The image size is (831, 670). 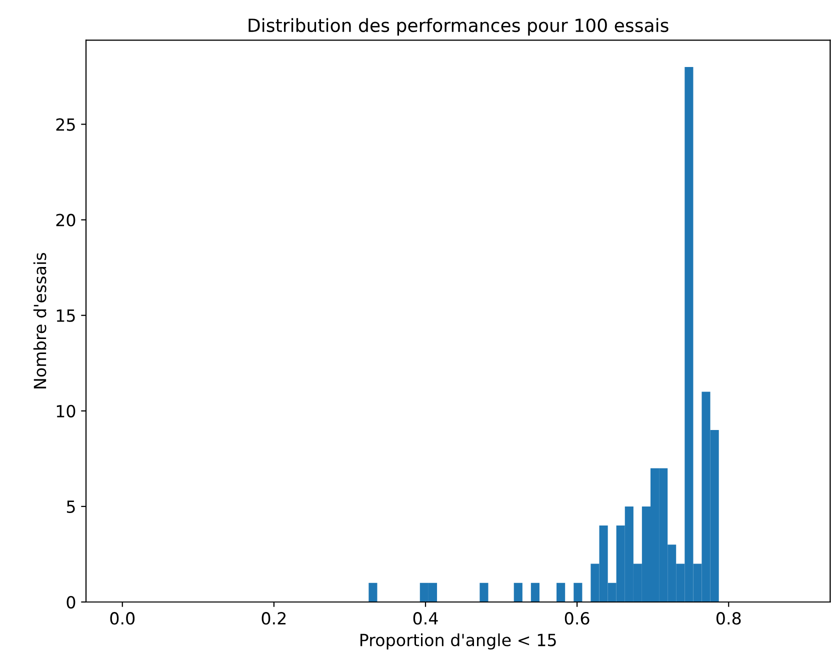 I want to click on x-tick-label: 0.2, so click(x=274, y=618).